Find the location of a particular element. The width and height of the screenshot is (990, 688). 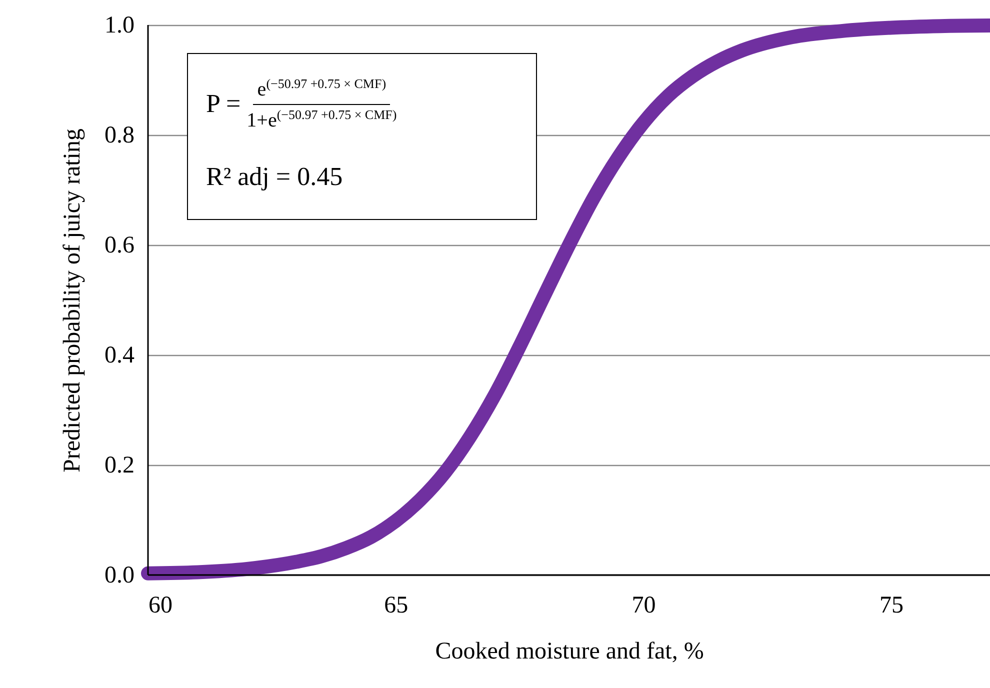

x-tick-label: 60 is located at coordinates (160, 605).